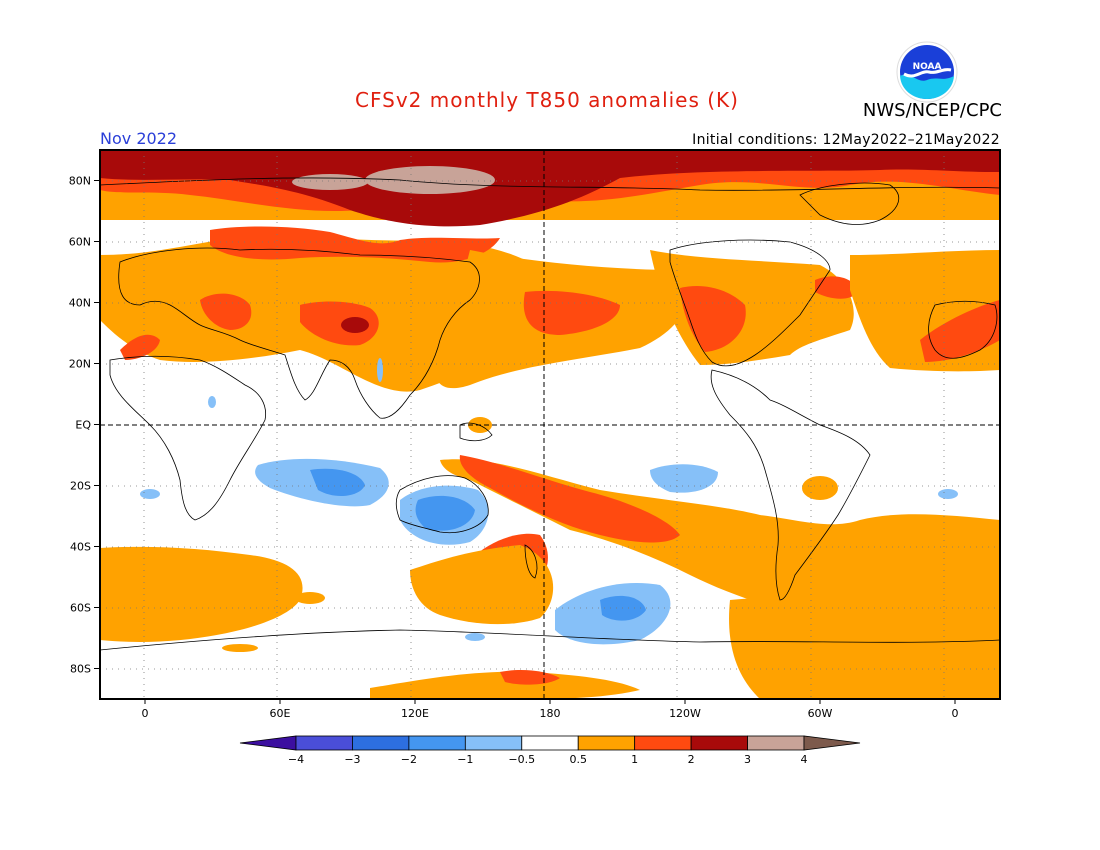 Image resolution: width=1100 pixels, height=850 pixels. I want to click on forecast-month: Nov 2022, so click(139, 138).